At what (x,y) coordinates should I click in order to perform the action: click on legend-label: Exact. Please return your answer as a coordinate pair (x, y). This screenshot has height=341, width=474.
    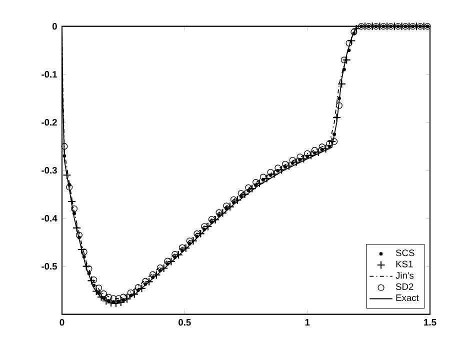
    Looking at the image, I should click on (407, 298).